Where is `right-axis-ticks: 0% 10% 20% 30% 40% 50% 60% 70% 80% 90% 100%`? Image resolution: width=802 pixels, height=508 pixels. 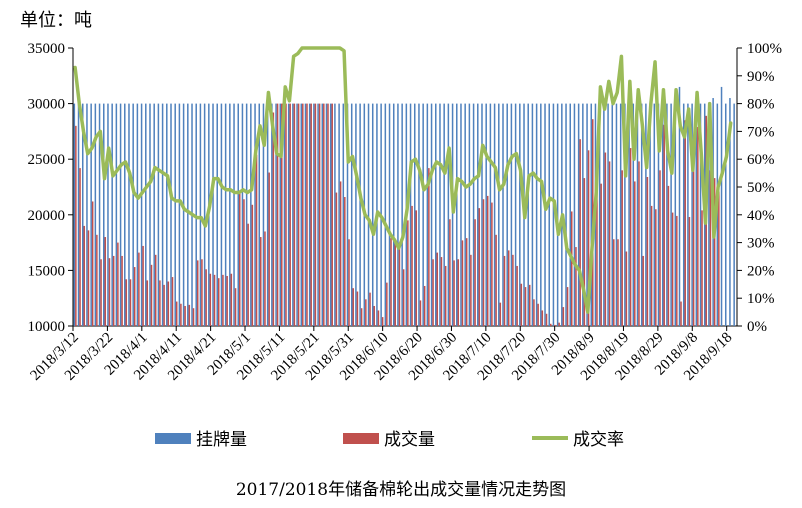
right-axis-ticks: 0% 10% 20% 30% 40% 50% 60% 70% 80% 90% 100% is located at coordinates (759, 188).